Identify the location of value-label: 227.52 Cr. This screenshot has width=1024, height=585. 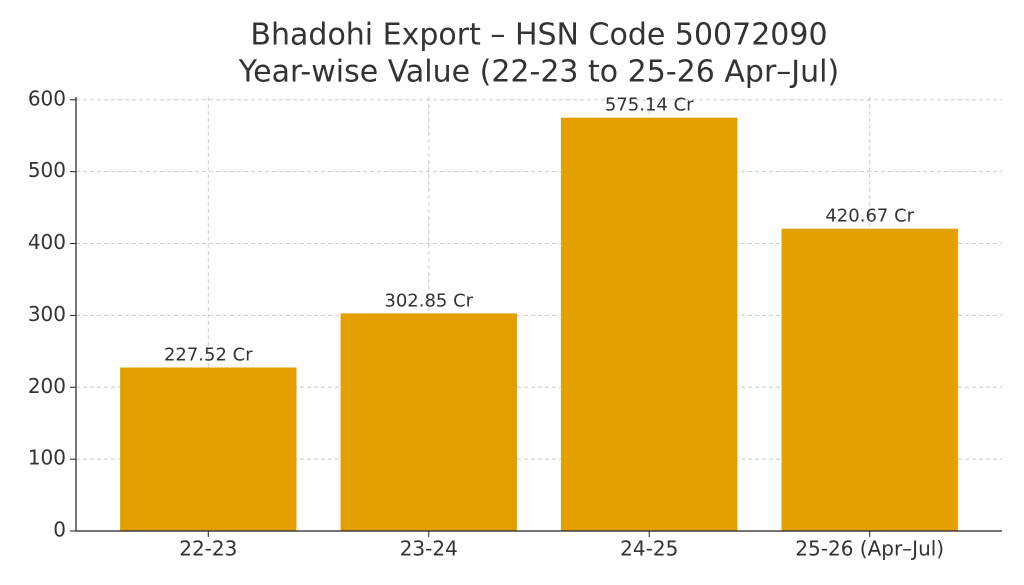
(208, 354).